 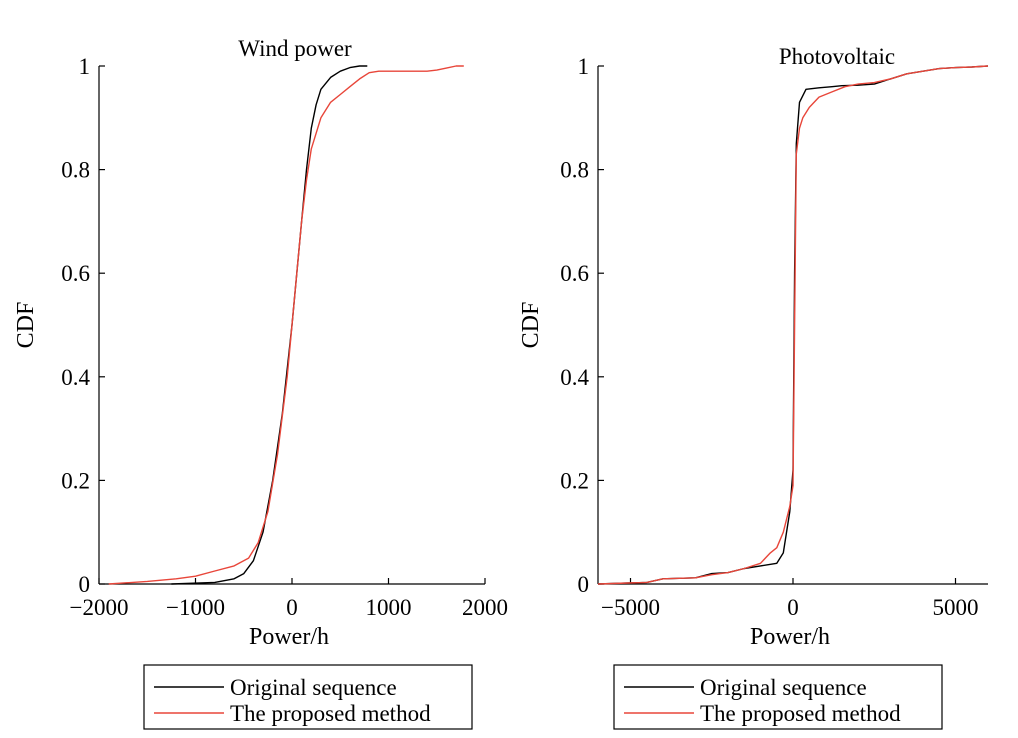 What do you see at coordinates (99, 607) in the screenshot?
I see `x-tick-label: −2000` at bounding box center [99, 607].